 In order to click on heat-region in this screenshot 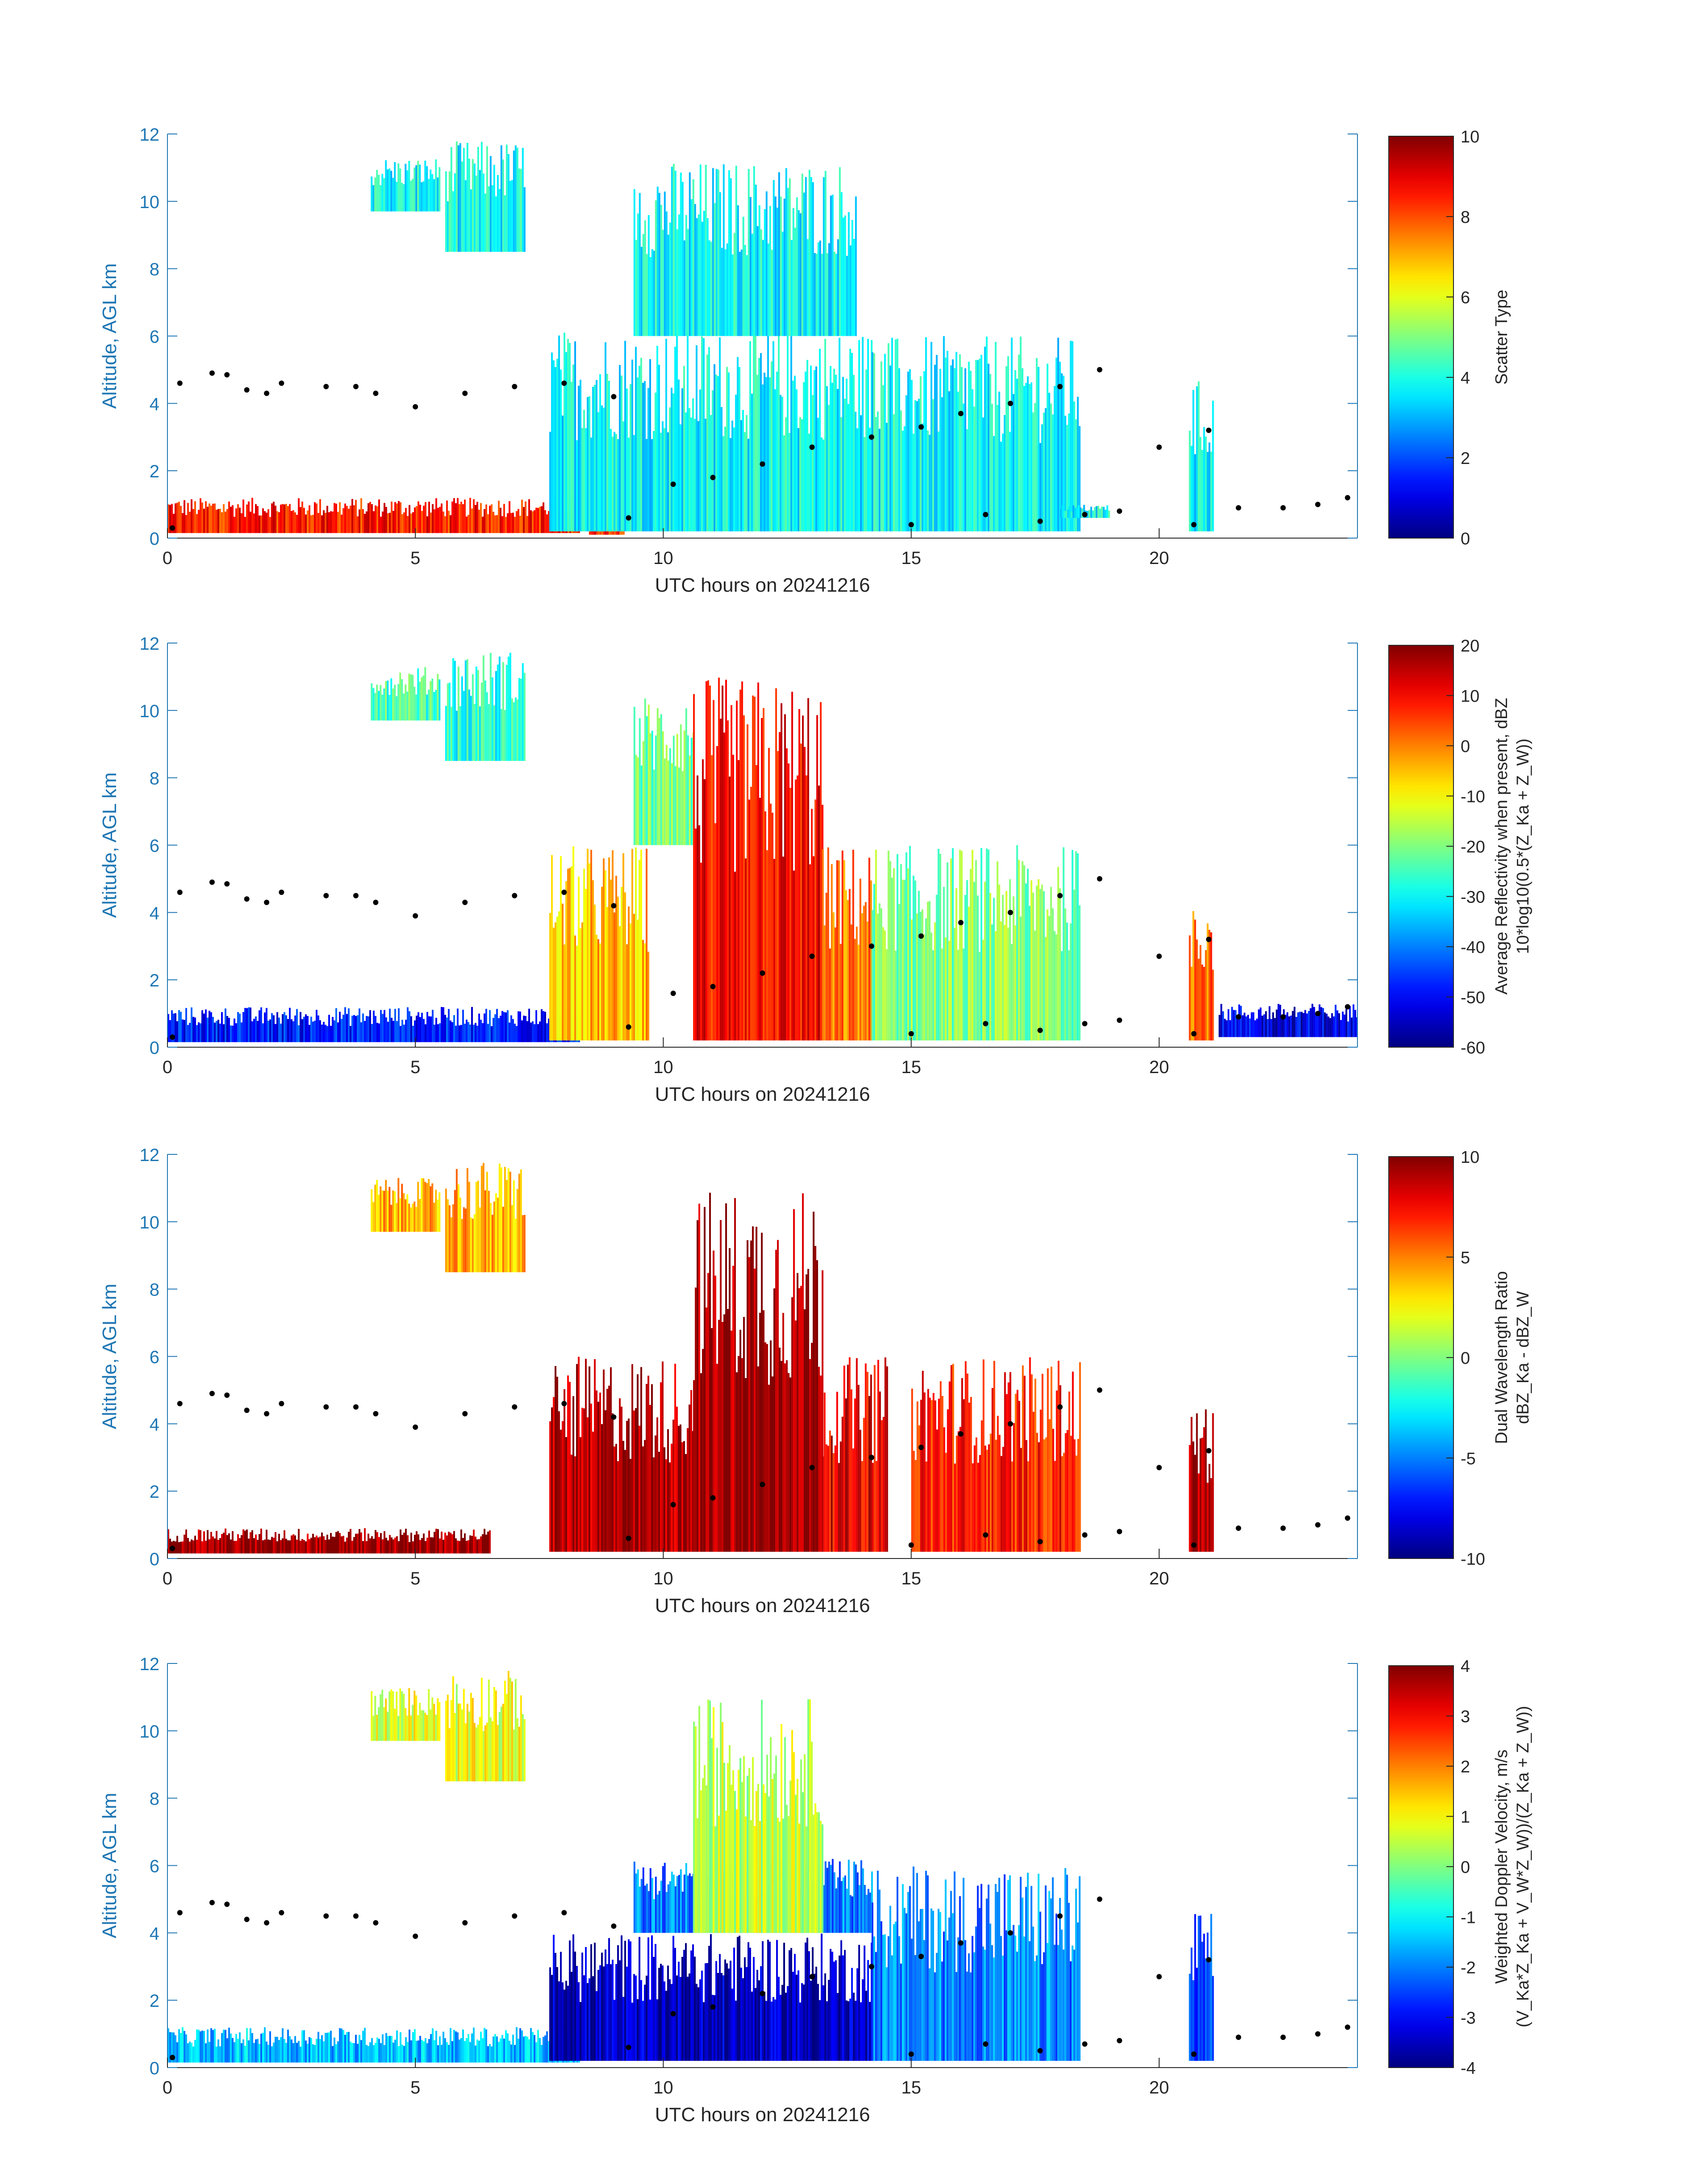, I will do `click(373, 1024)`.